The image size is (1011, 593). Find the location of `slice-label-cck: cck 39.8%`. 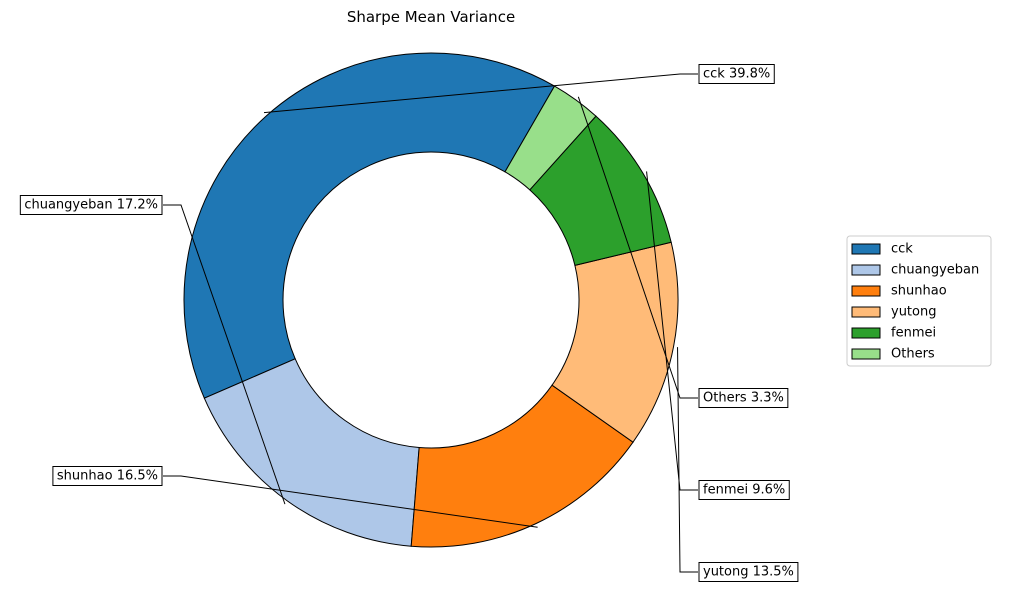

slice-label-cck: cck 39.8% is located at coordinates (519, 89).